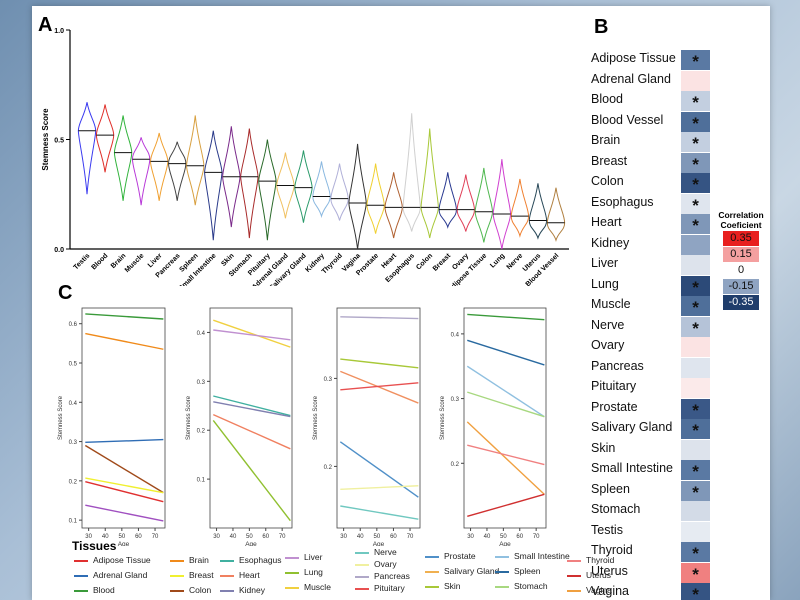 The height and width of the screenshot is (600, 800). I want to click on correlation-legend-swatch: -0.15, so click(741, 286).